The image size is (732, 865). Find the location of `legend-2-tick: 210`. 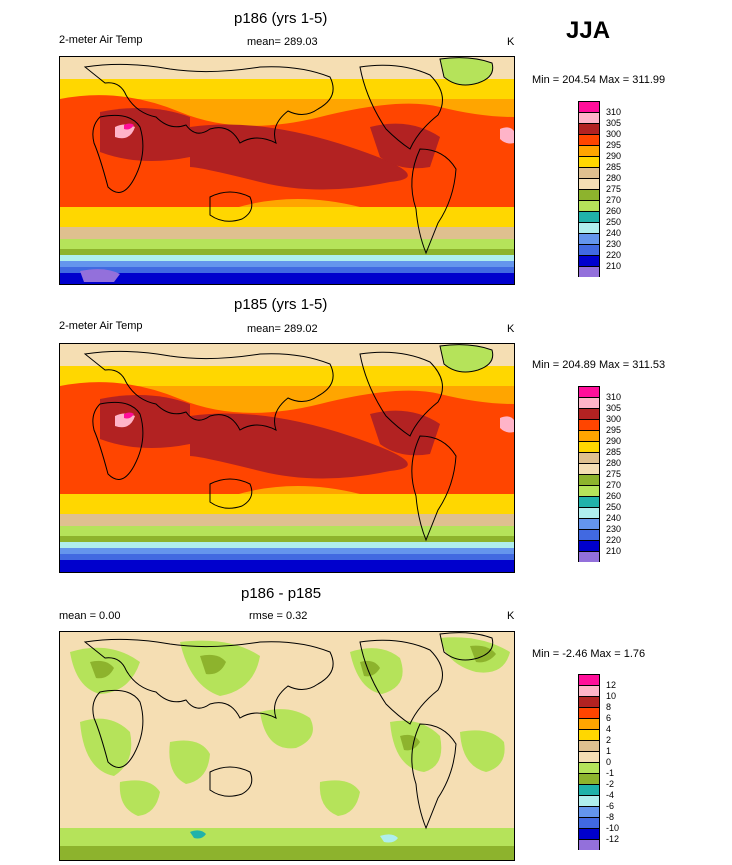

legend-2-tick: 210 is located at coordinates (614, 551).